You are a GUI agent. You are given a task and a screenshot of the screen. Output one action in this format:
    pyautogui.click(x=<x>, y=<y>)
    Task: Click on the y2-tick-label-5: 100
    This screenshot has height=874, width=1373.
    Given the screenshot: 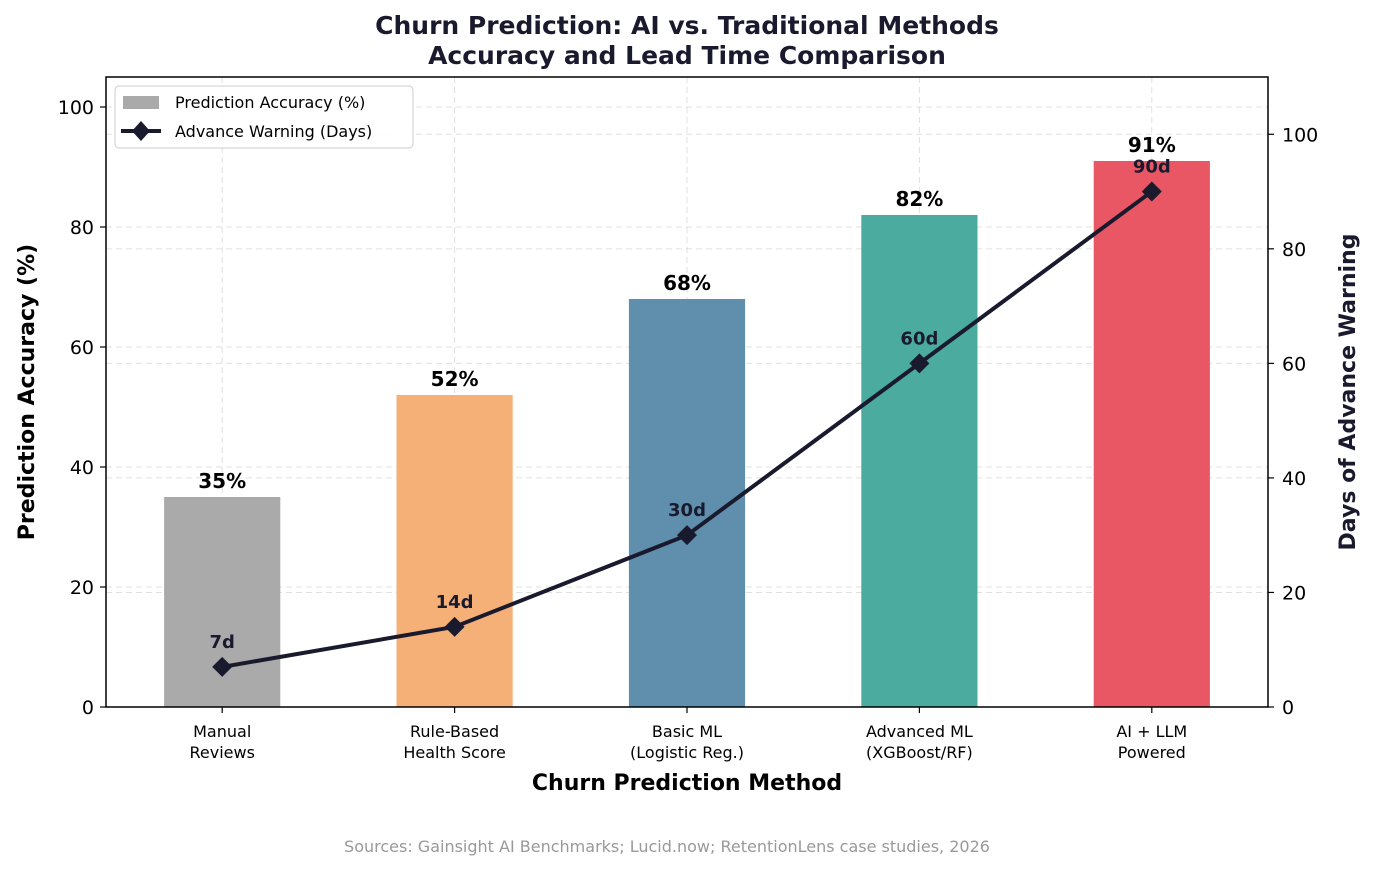 What is the action you would take?
    pyautogui.click(x=1300, y=135)
    